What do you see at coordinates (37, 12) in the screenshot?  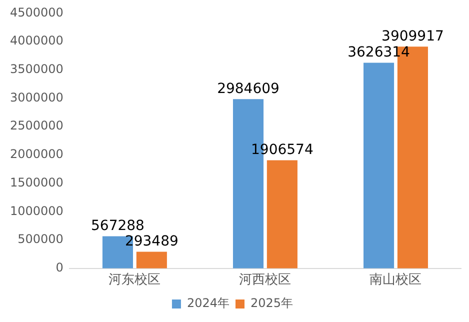 I see `y-tick-label: 4500000` at bounding box center [37, 12].